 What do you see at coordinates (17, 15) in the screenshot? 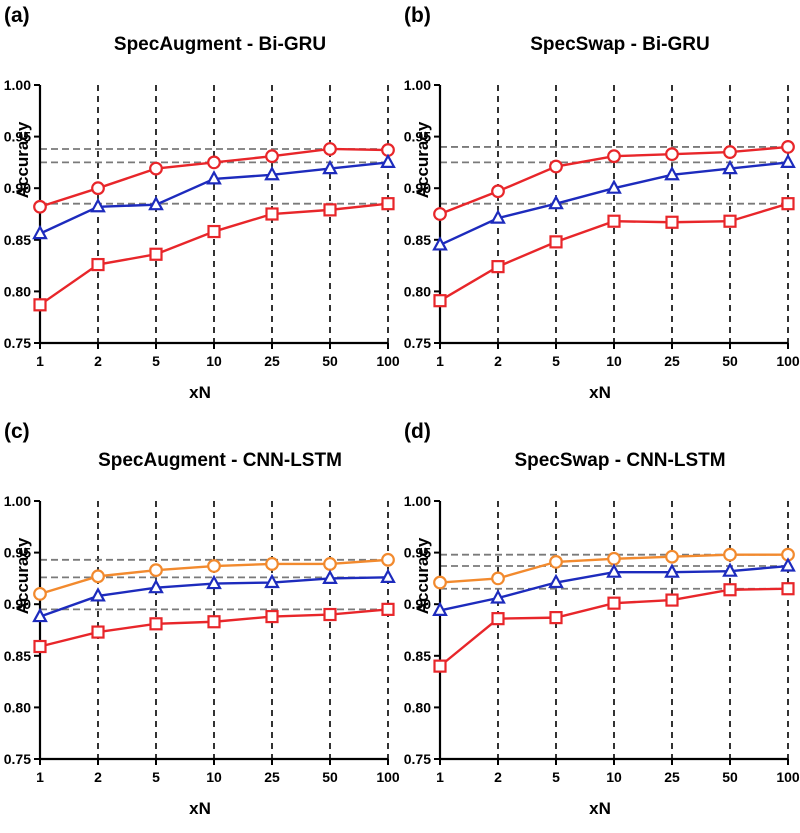
I see `panel-label: (a)` at bounding box center [17, 15].